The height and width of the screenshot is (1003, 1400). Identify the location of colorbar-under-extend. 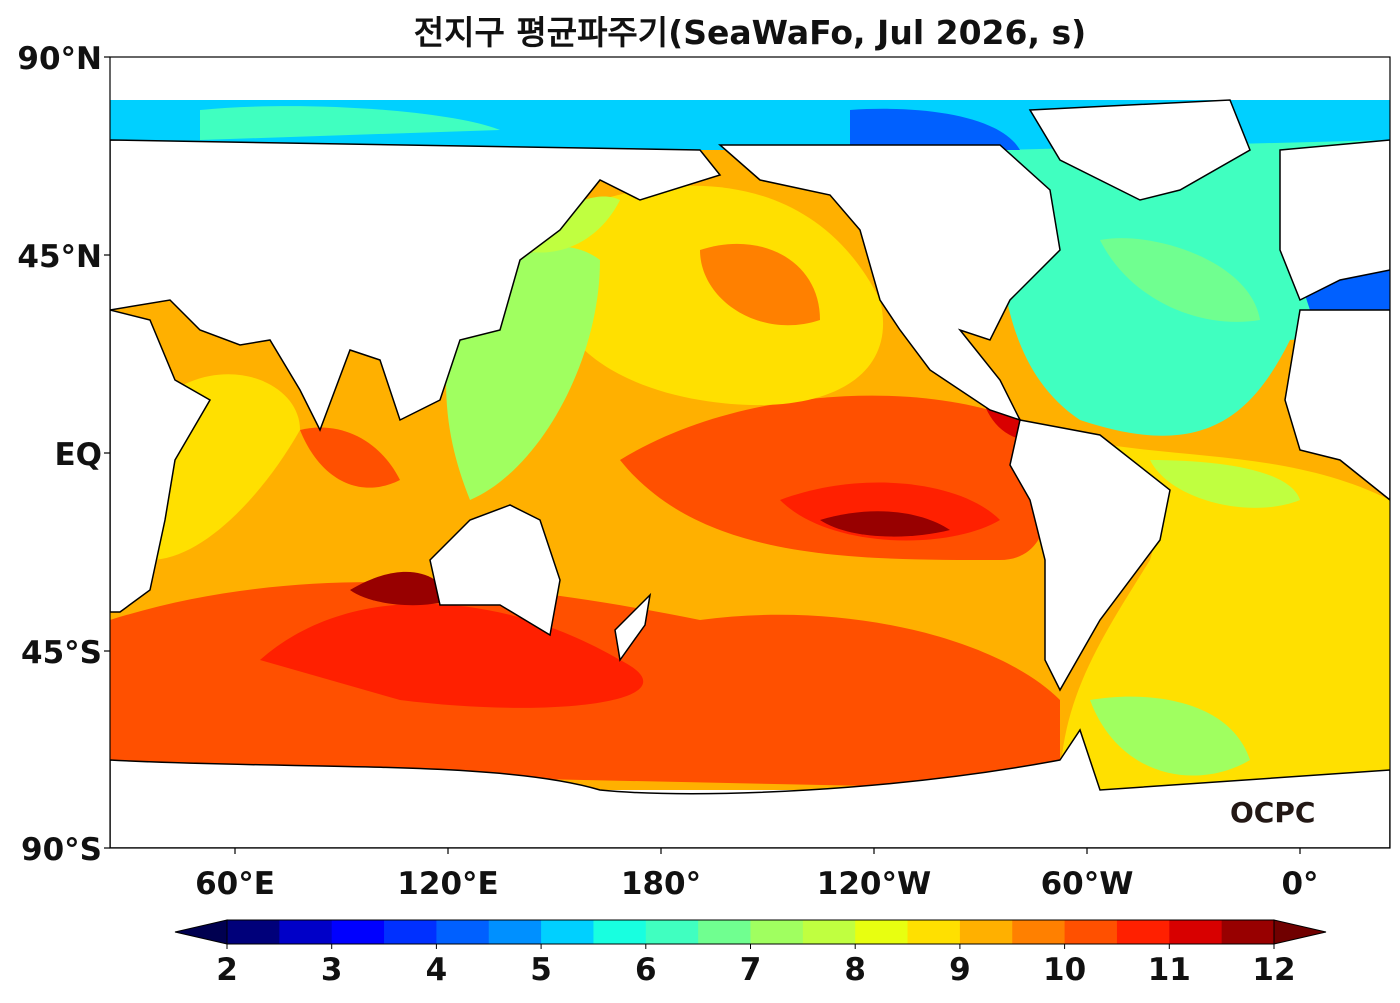
(201, 932).